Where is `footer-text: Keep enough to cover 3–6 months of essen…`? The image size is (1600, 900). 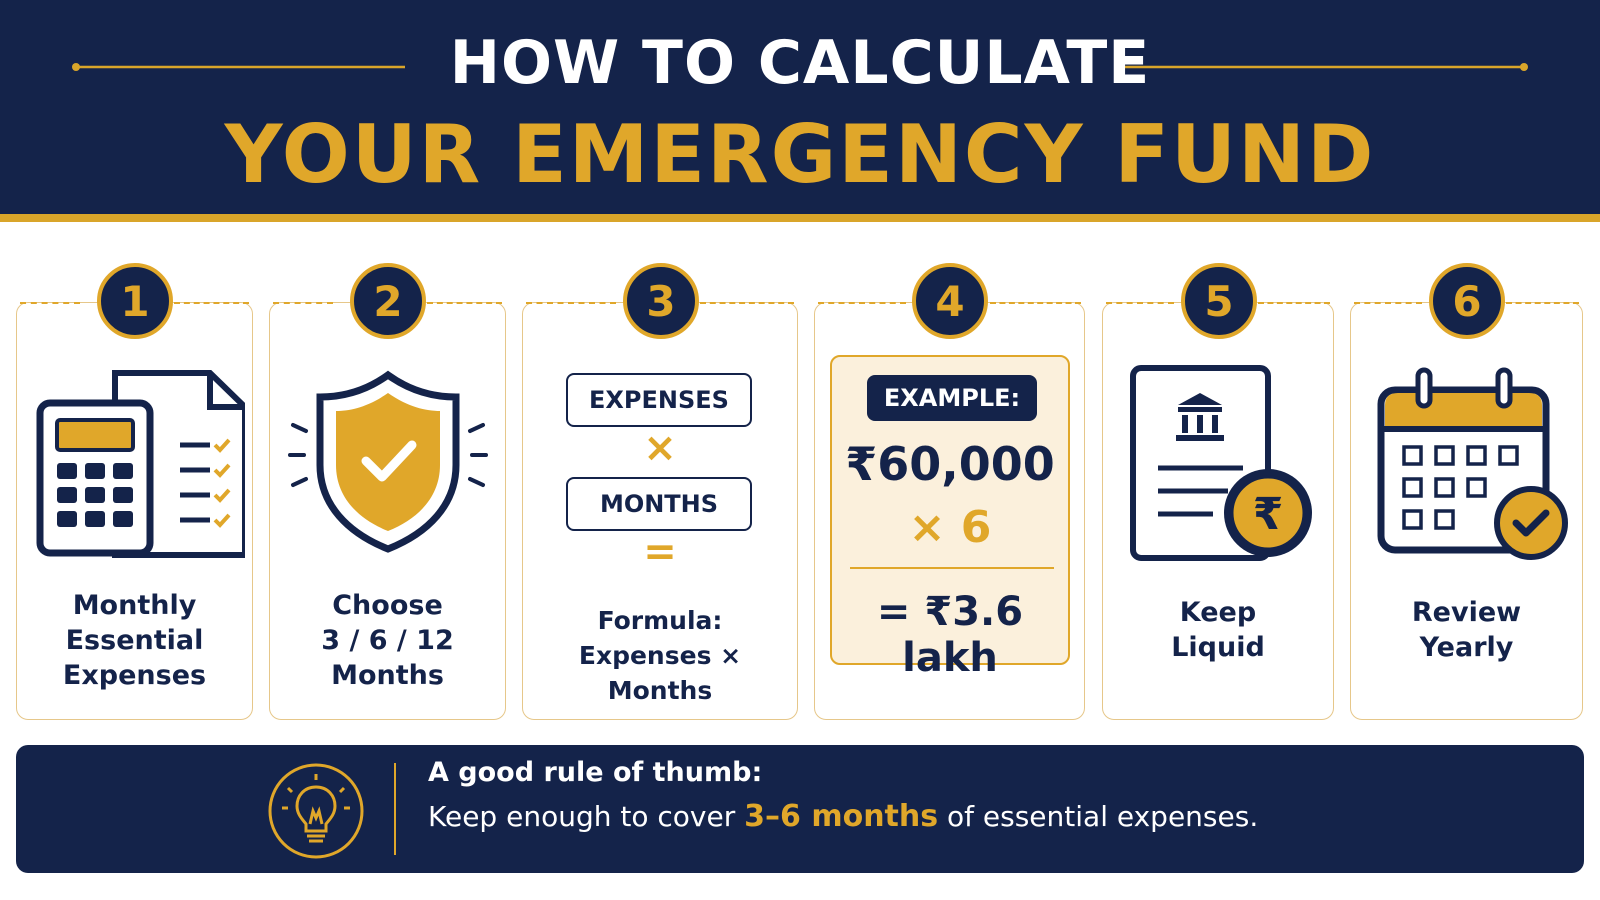 footer-text: Keep enough to cover 3–6 months of essen… is located at coordinates (843, 816).